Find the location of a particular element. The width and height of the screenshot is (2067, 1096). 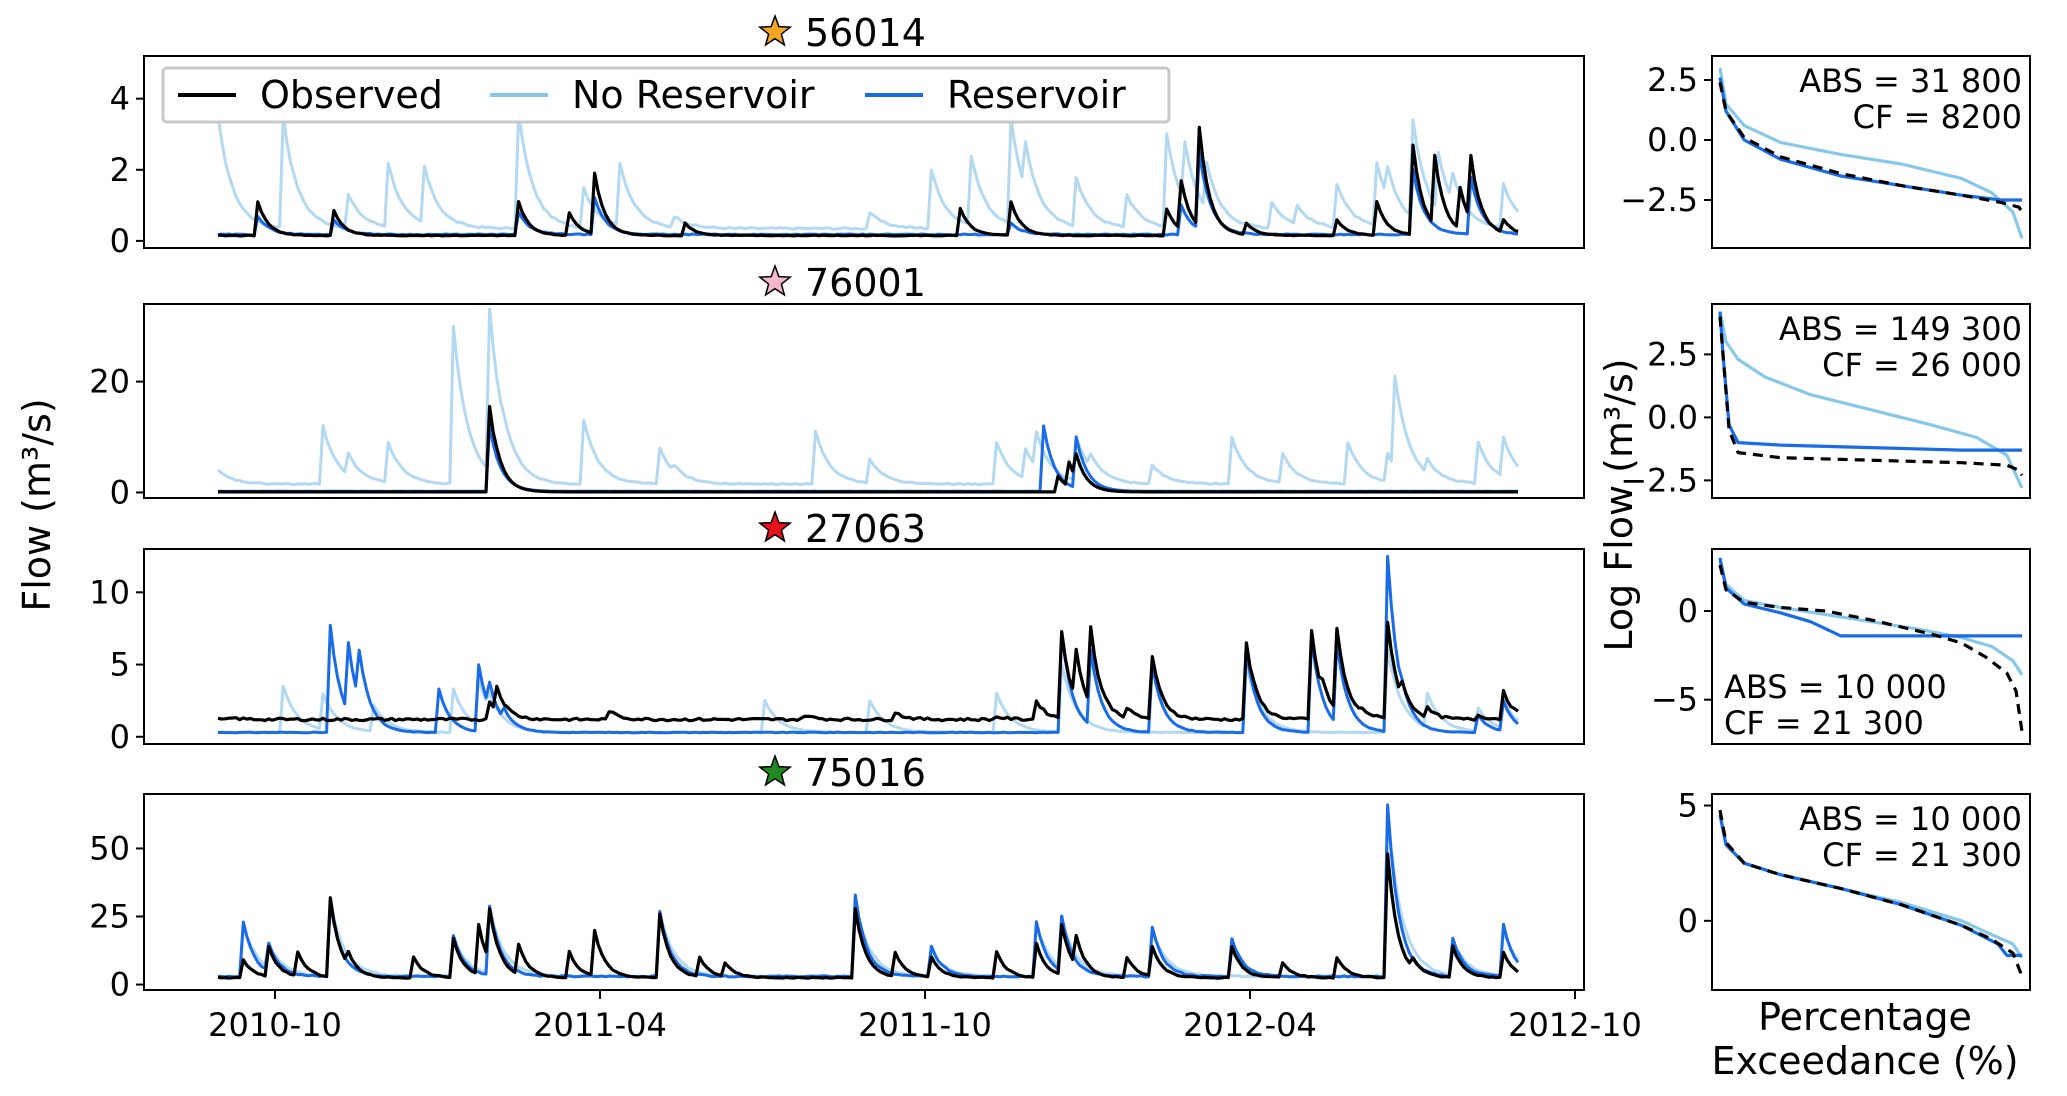

y-tick-label: 50 is located at coordinates (109, 848).